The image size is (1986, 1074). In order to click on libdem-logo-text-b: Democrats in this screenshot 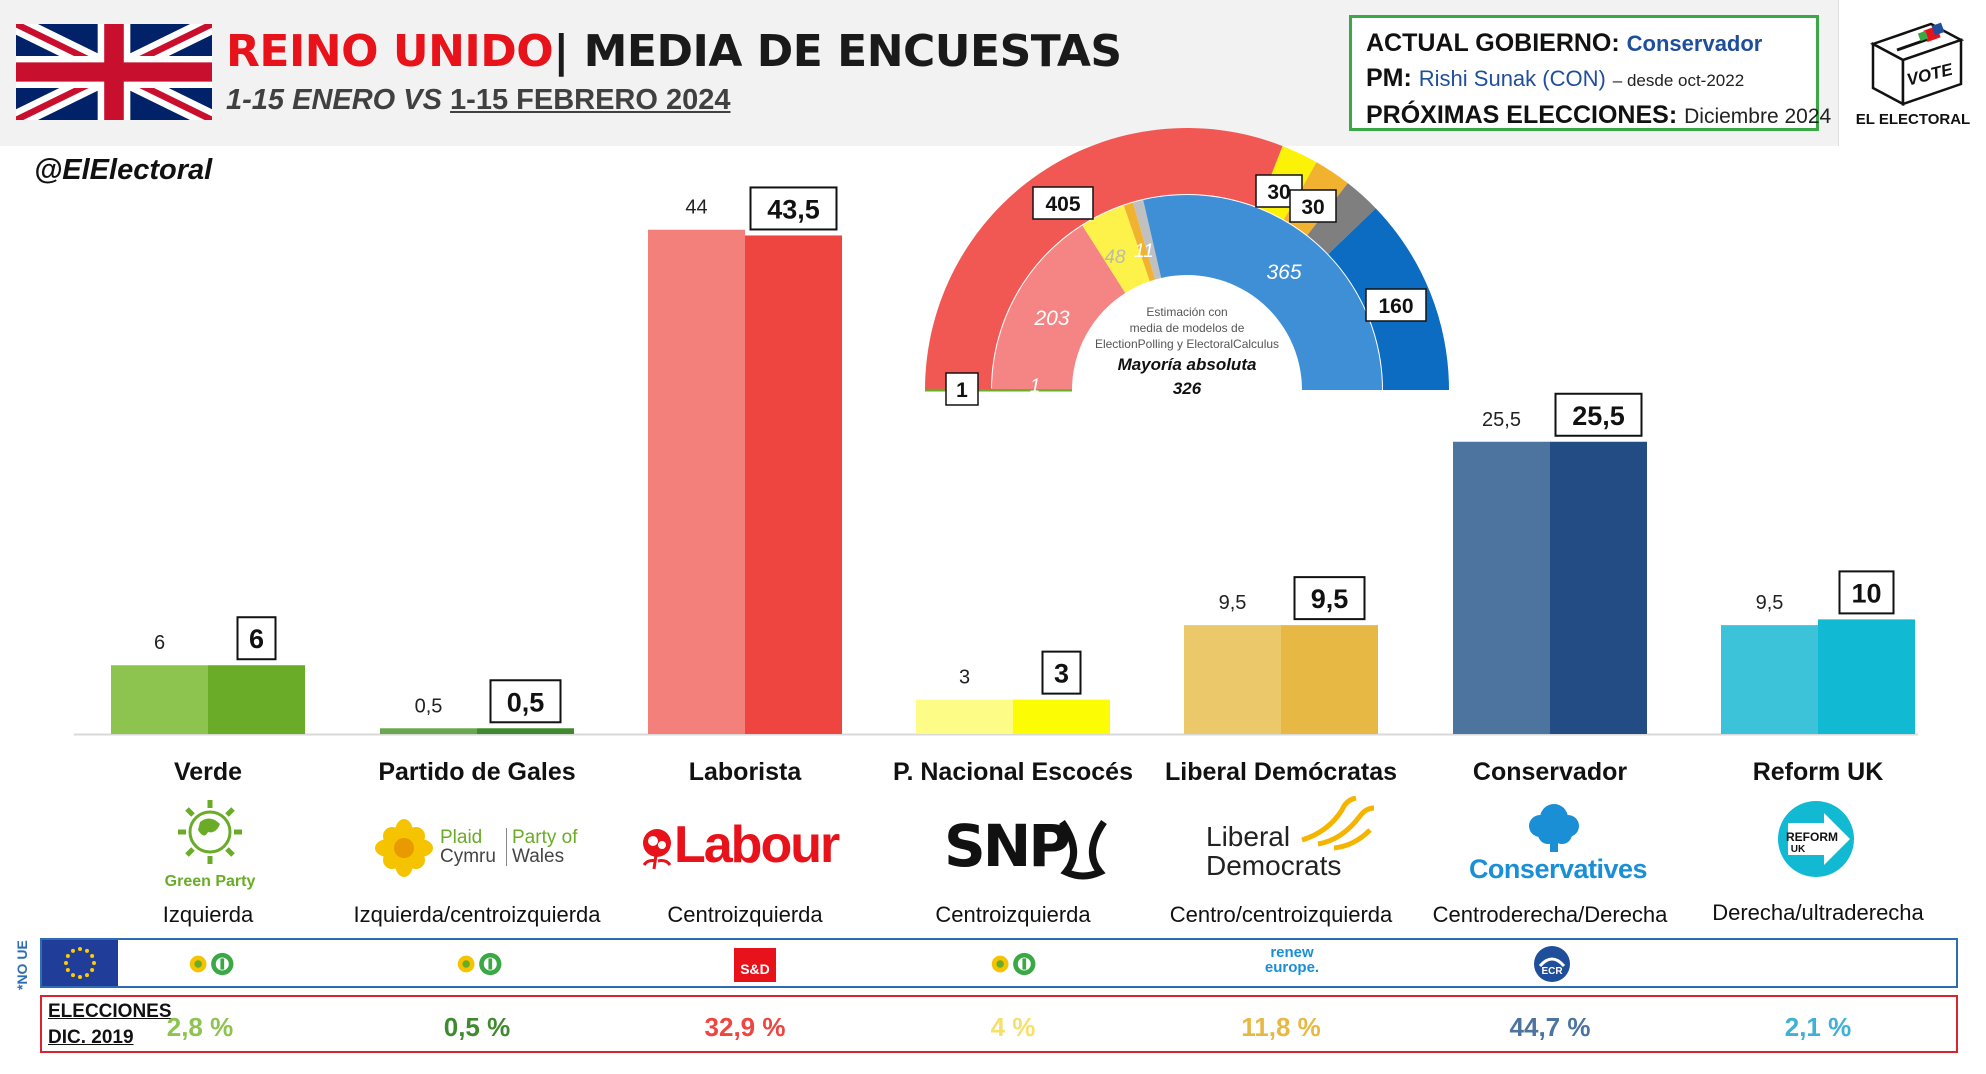, I will do `click(1274, 865)`.